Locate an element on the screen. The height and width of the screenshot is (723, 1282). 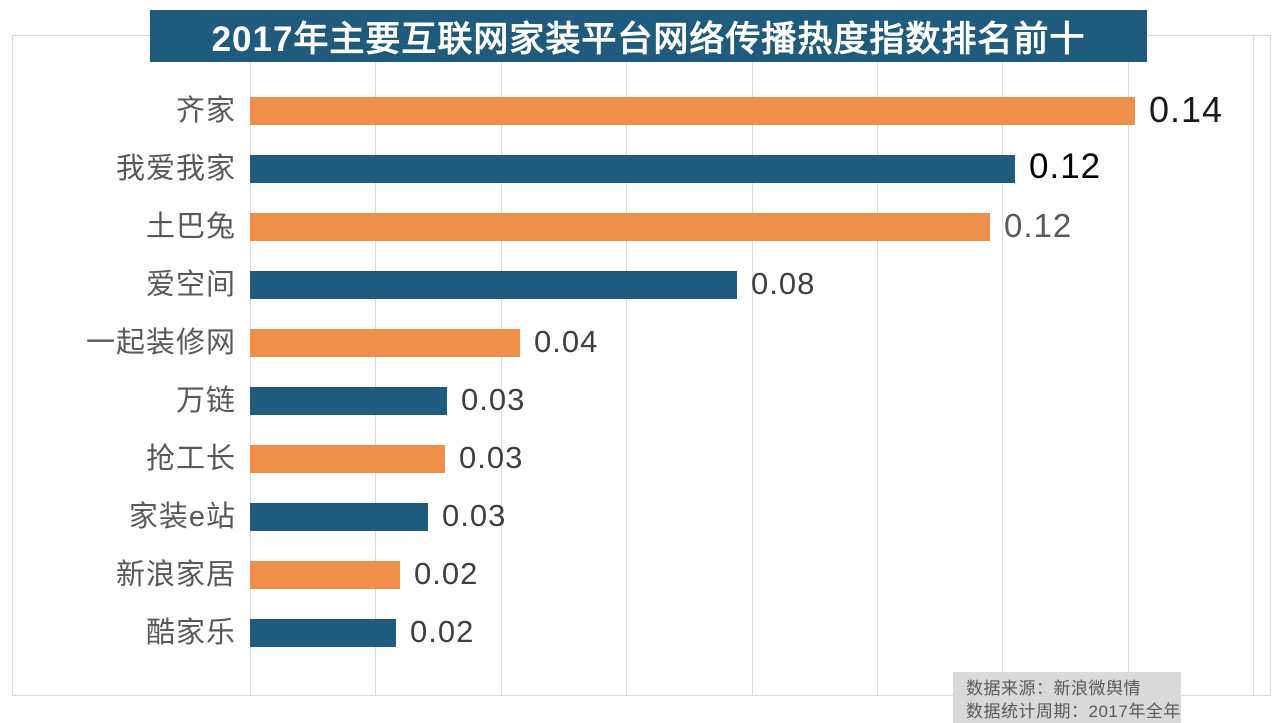
category-label-2: 我爱我家 is located at coordinates (175, 169).